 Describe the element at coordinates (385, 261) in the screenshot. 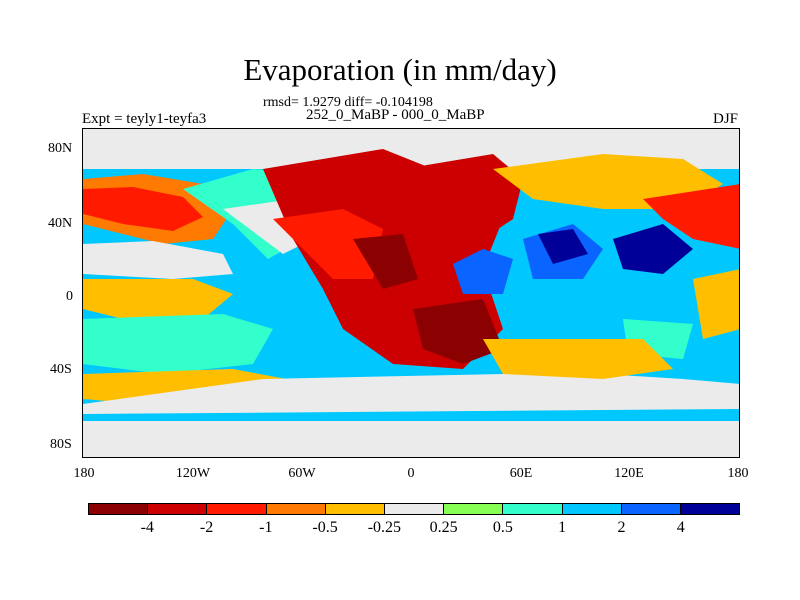

I see `atlantic-core` at that location.